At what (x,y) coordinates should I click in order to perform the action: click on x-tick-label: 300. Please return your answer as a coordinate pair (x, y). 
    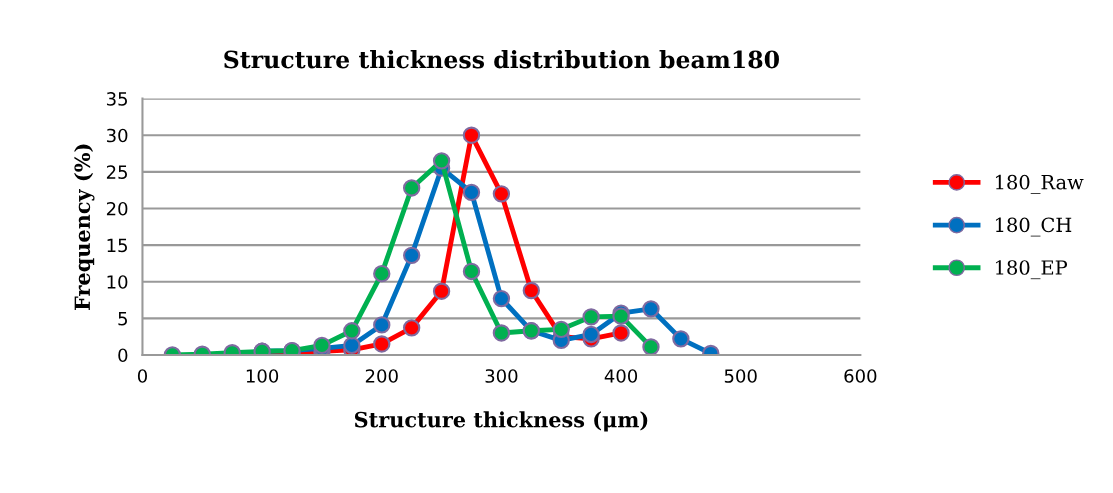
    Looking at the image, I should click on (501, 376).